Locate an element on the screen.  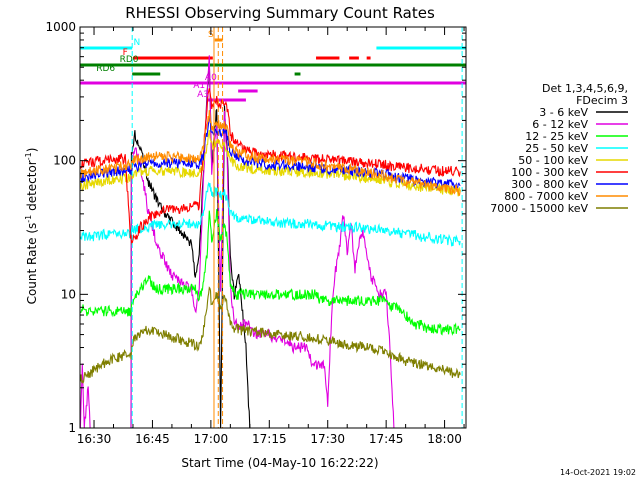
legend-header-line-2: FDecim 3 is located at coordinates (602, 100).